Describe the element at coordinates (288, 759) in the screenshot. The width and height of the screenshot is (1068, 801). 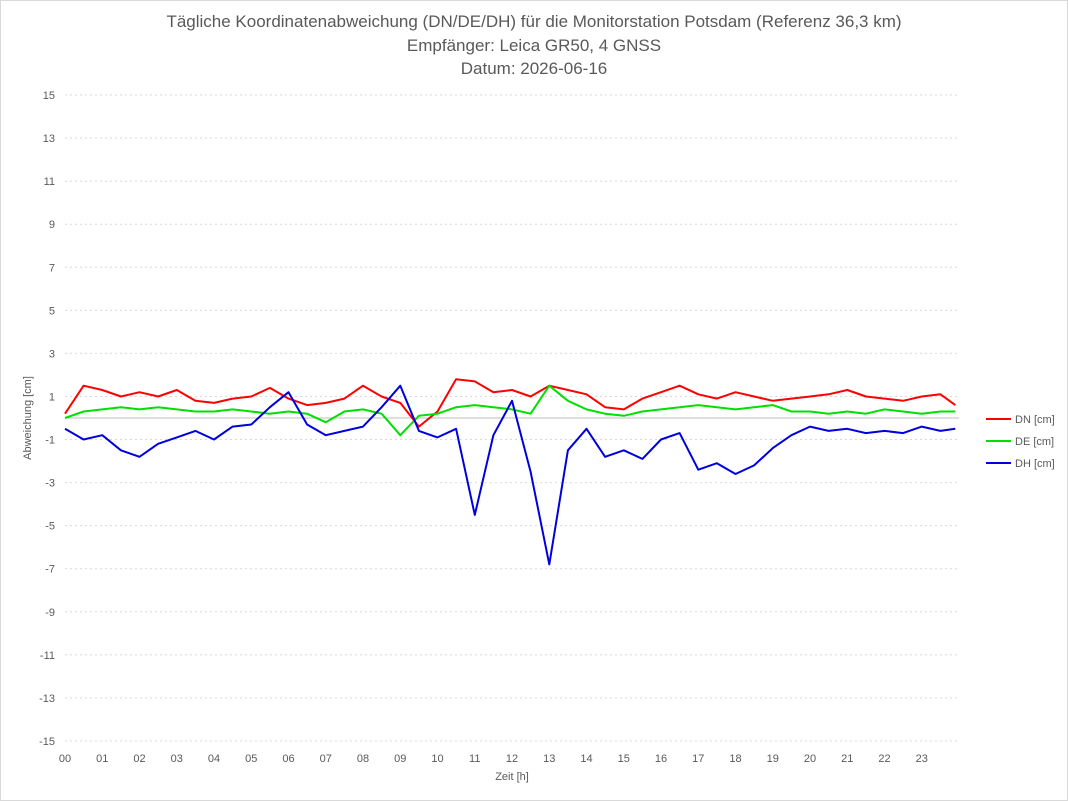
I see `x-tick-label: 06` at that location.